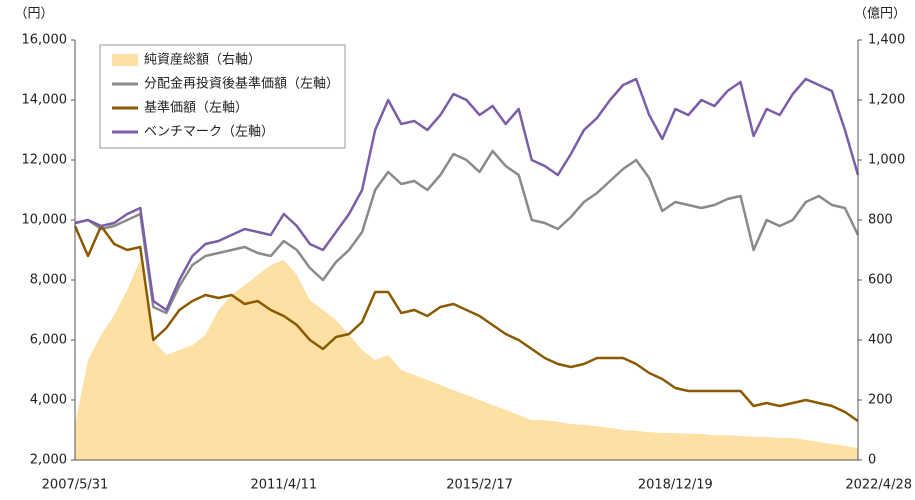 The image size is (915, 500). Describe the element at coordinates (880, 280) in the screenshot. I see `y2-tick-label: 600` at that location.